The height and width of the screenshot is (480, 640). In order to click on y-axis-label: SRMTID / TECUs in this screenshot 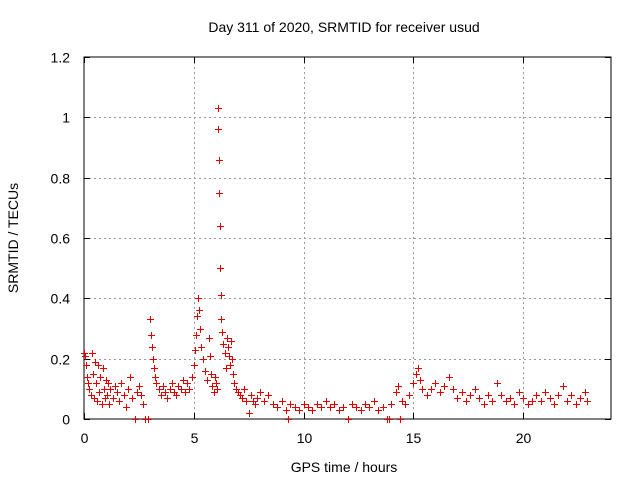, I will do `click(13, 238)`.